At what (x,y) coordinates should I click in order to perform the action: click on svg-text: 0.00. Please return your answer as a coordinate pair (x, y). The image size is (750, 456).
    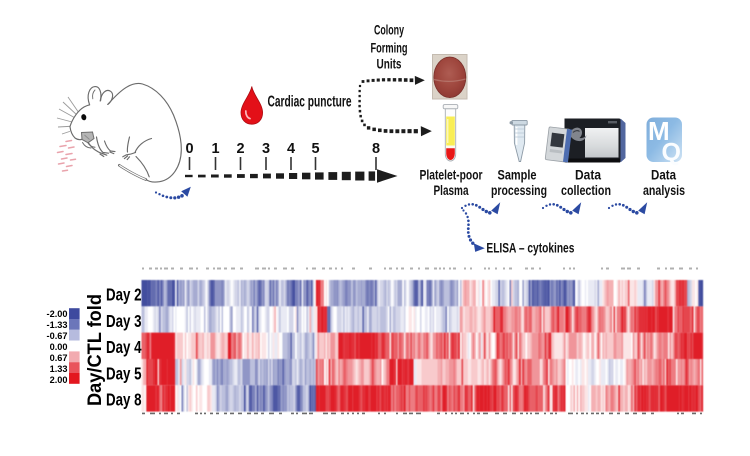
    Looking at the image, I should click on (59, 347).